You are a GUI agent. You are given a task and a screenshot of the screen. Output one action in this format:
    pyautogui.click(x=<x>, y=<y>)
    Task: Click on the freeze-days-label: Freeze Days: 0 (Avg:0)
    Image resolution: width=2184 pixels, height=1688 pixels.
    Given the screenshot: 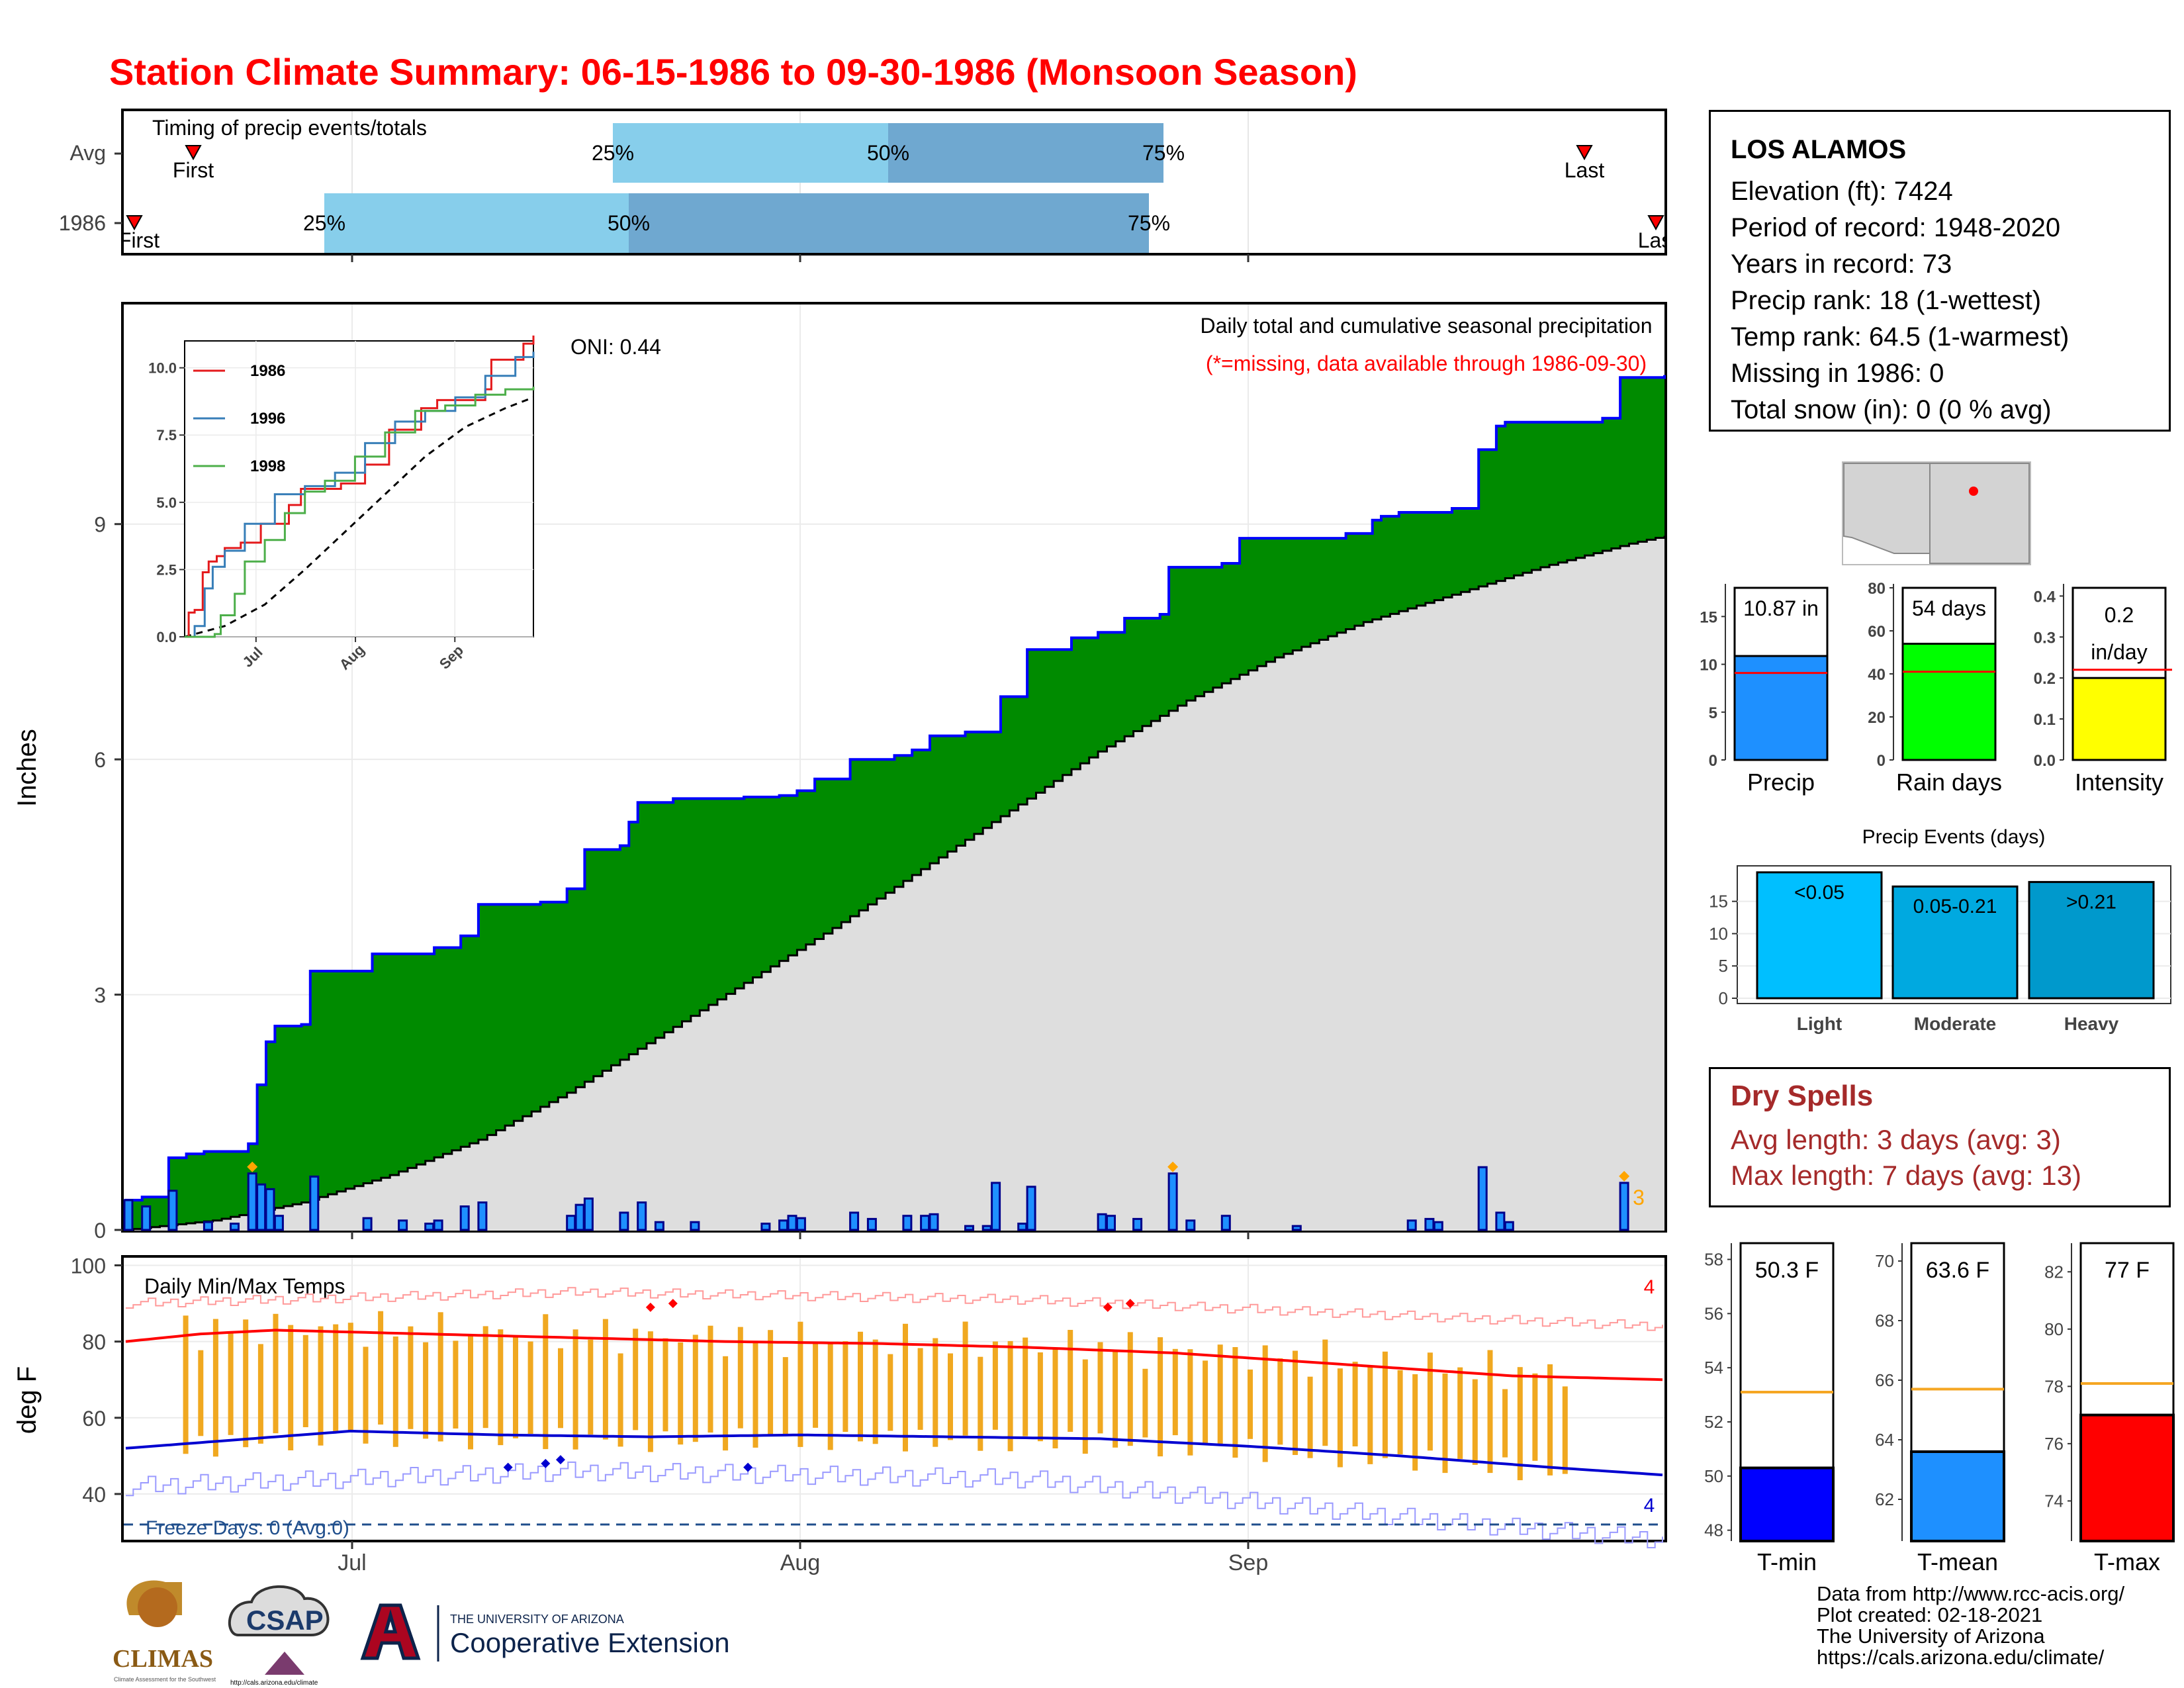 What is the action you would take?
    pyautogui.click(x=247, y=1528)
    